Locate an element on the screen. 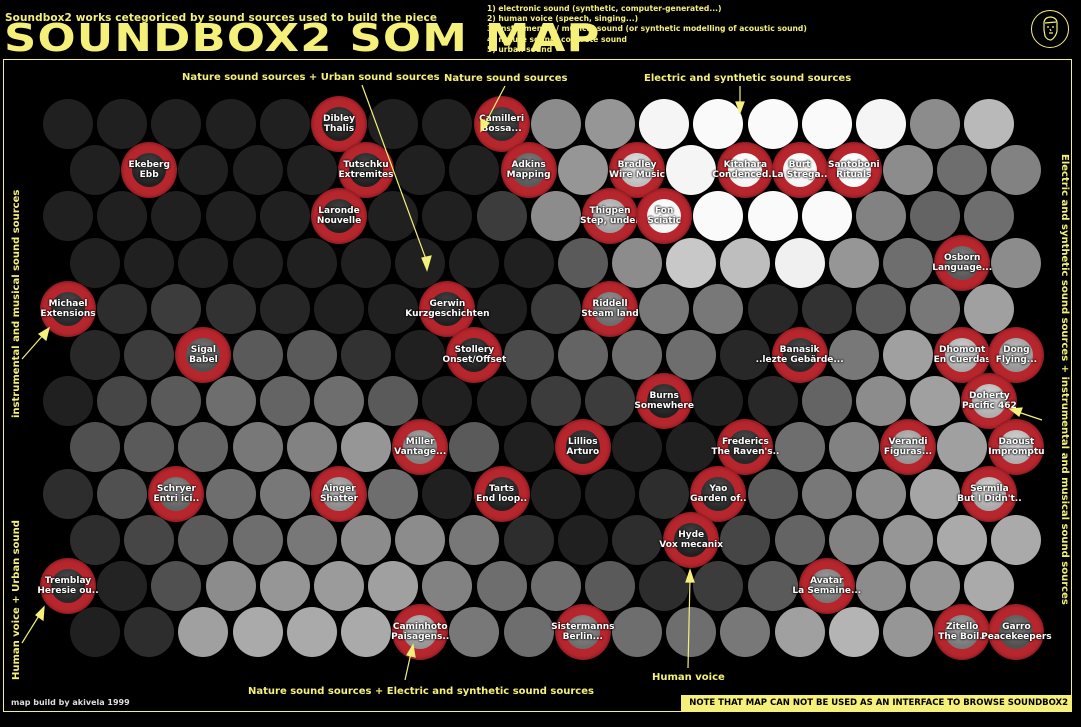  work-composer: Gerwin is located at coordinates (447, 303).